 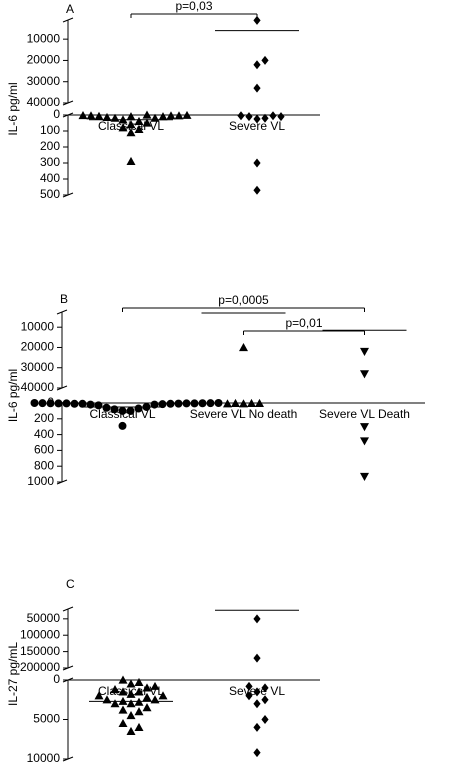 I want to click on panel-label: A, so click(x=70, y=9).